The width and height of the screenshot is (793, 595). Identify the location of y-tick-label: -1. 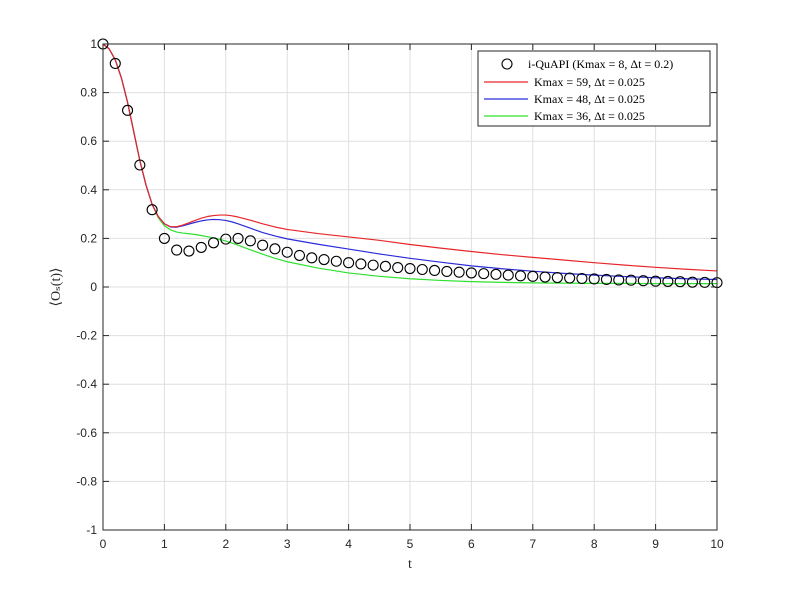
(91, 530).